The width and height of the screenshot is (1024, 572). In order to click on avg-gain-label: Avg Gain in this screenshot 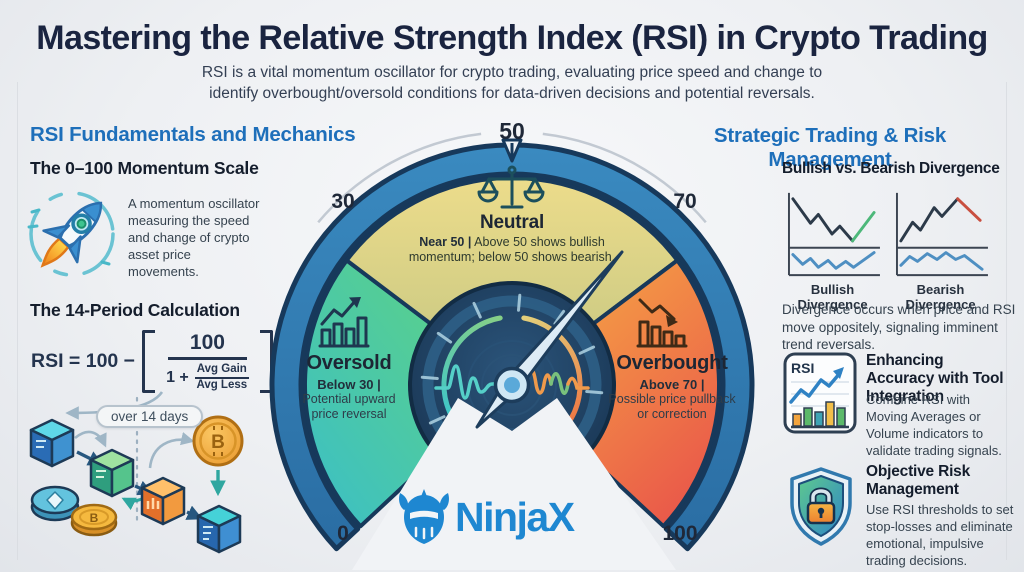, I will do `click(221, 371)`.